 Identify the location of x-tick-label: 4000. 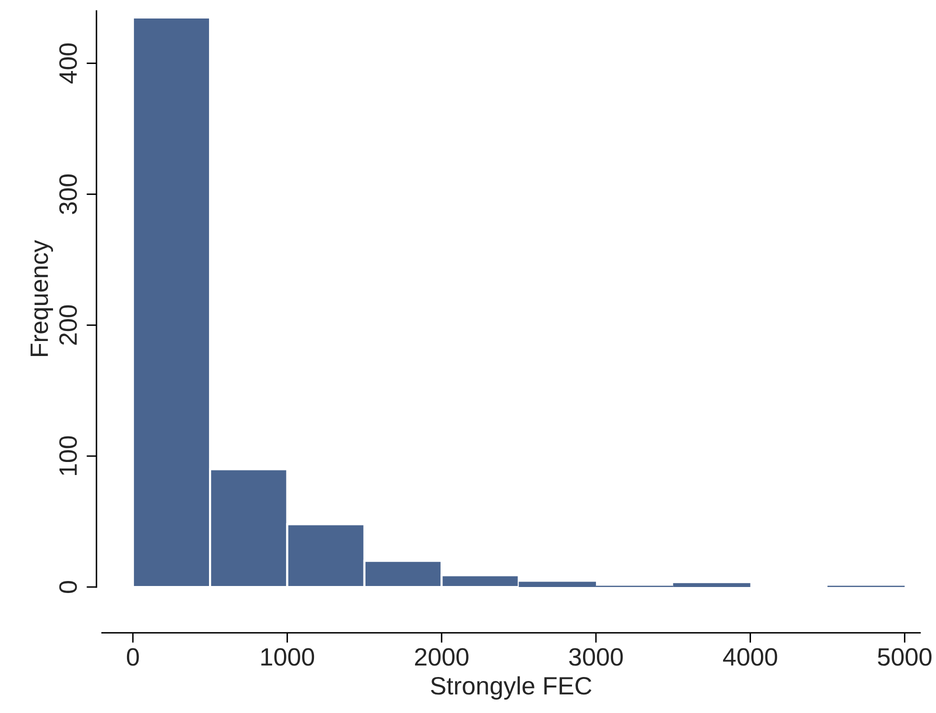
(750, 657).